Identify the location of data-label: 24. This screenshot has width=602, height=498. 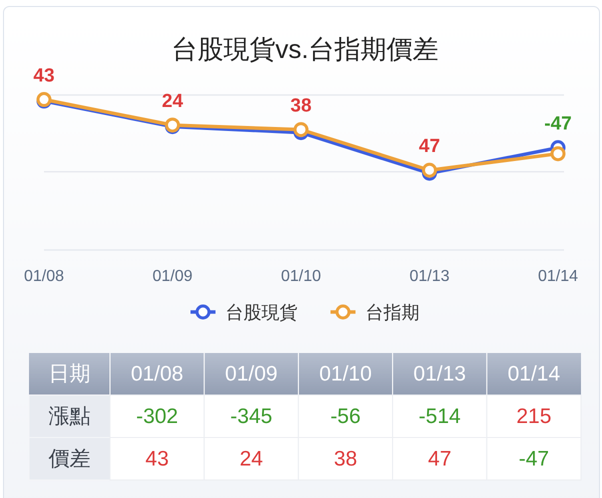
(252, 458).